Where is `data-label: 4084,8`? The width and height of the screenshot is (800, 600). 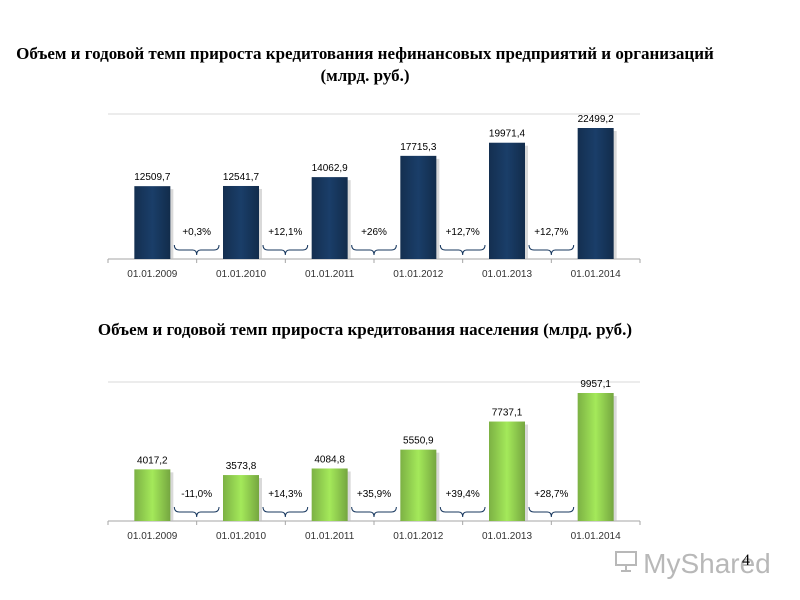
data-label: 4084,8 is located at coordinates (329, 459).